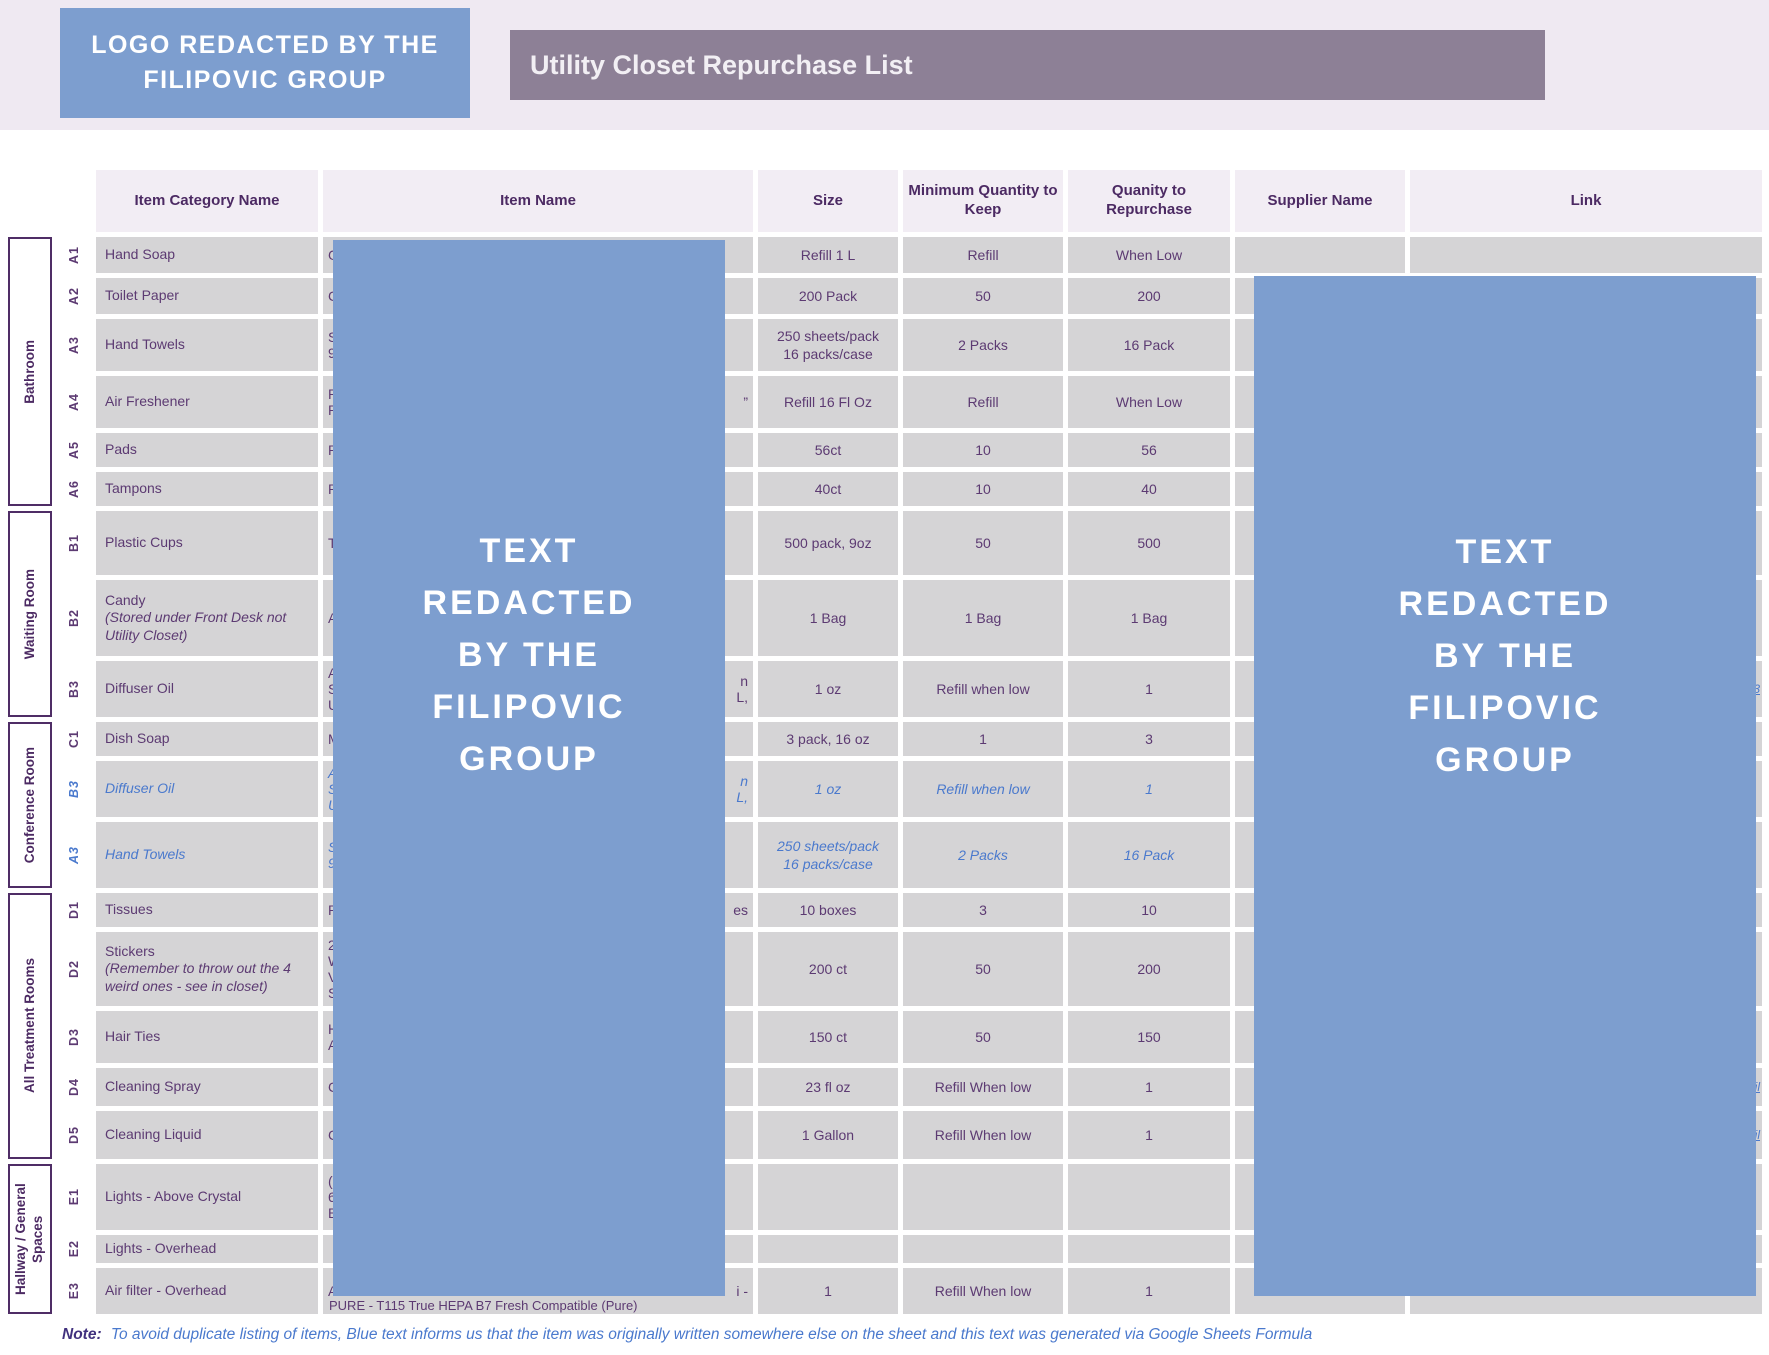  What do you see at coordinates (30, 1026) in the screenshot?
I see `group-label-all-treatment-rooms: All Treatment Rooms` at bounding box center [30, 1026].